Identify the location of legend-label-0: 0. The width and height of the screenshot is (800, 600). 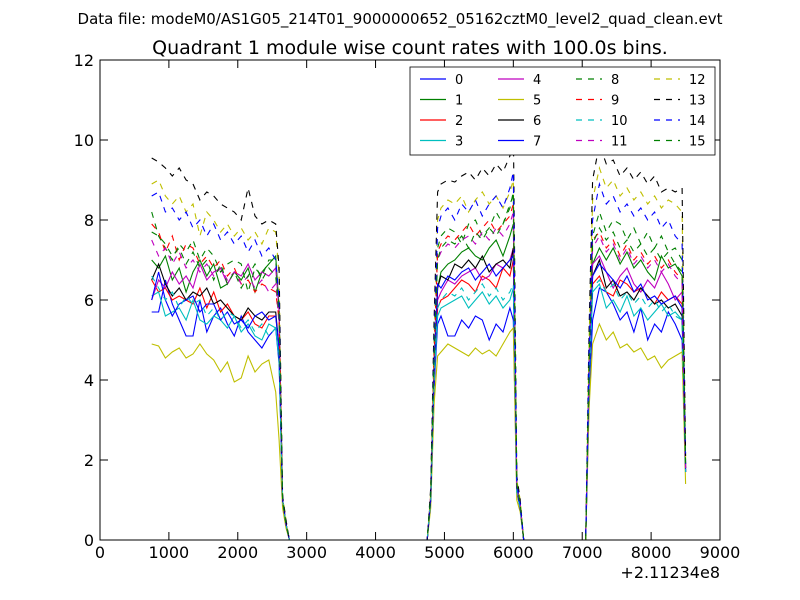
(459, 80).